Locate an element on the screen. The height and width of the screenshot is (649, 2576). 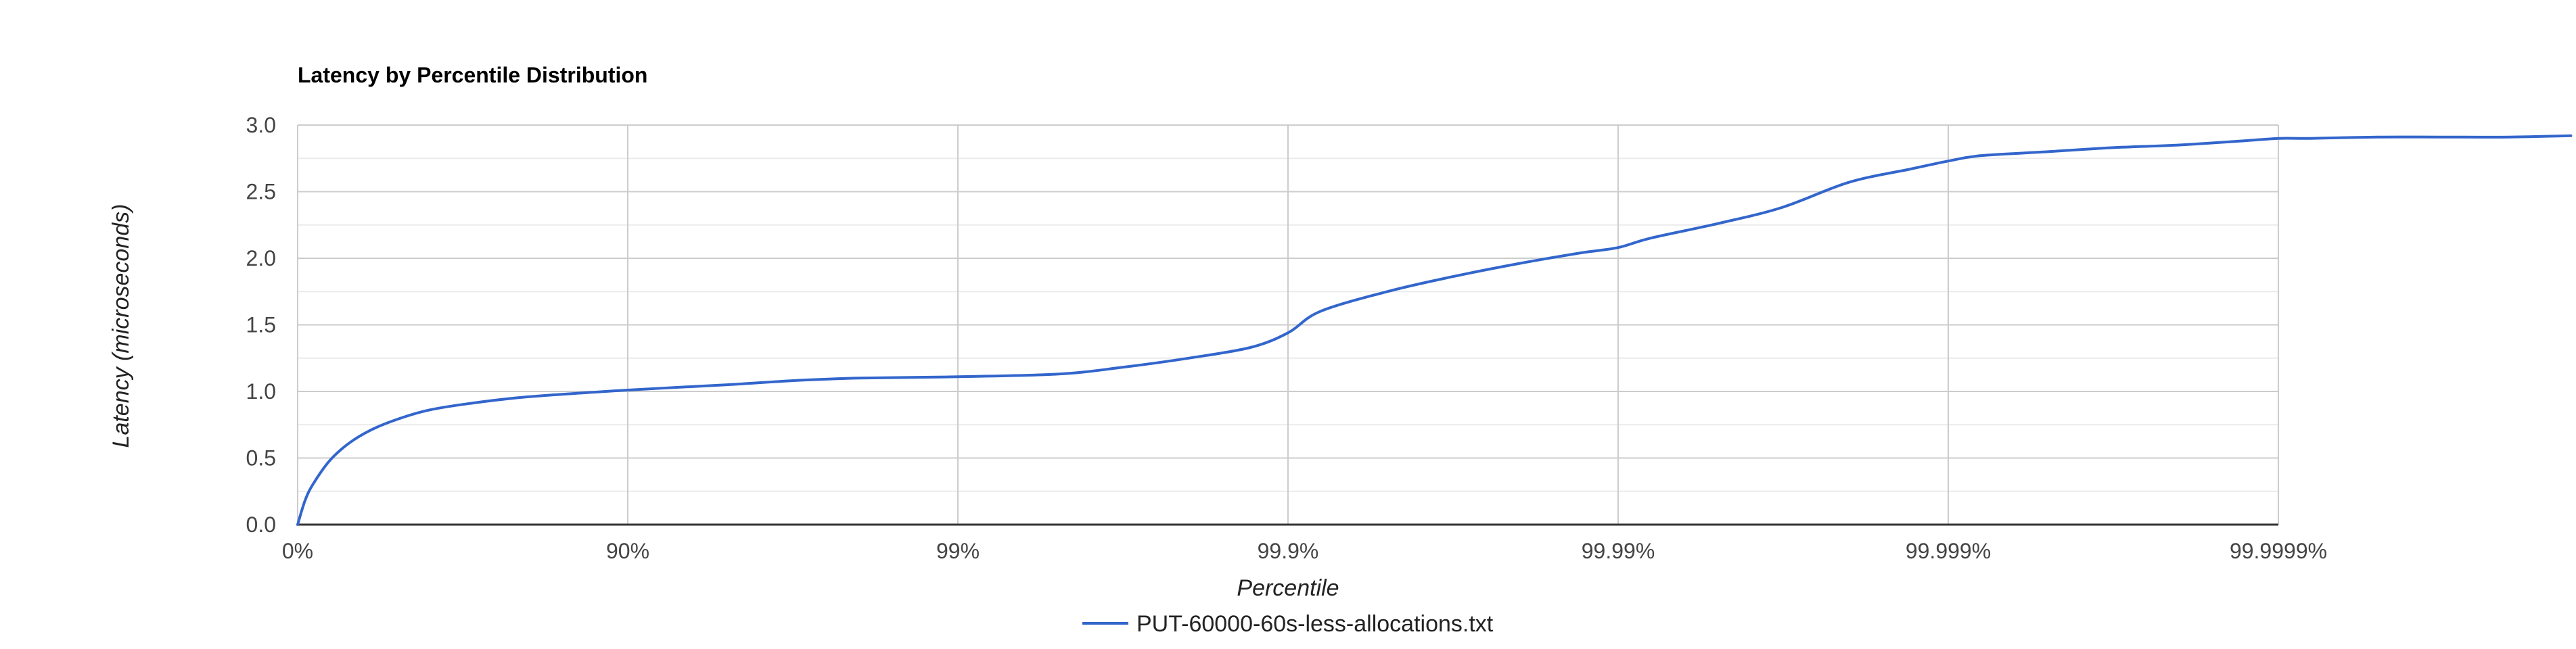
x-axis-title: Percentile is located at coordinates (1288, 588).